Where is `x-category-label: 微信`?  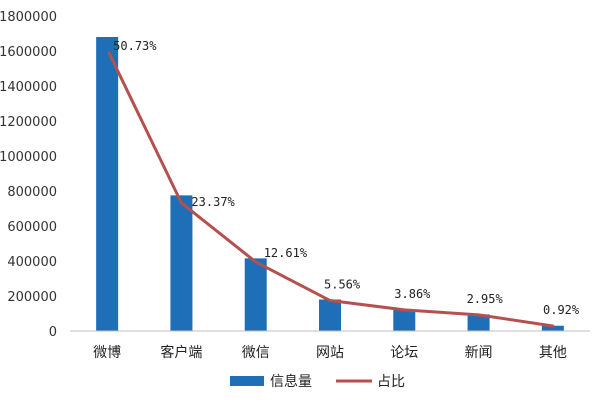 x-category-label: 微信 is located at coordinates (256, 353).